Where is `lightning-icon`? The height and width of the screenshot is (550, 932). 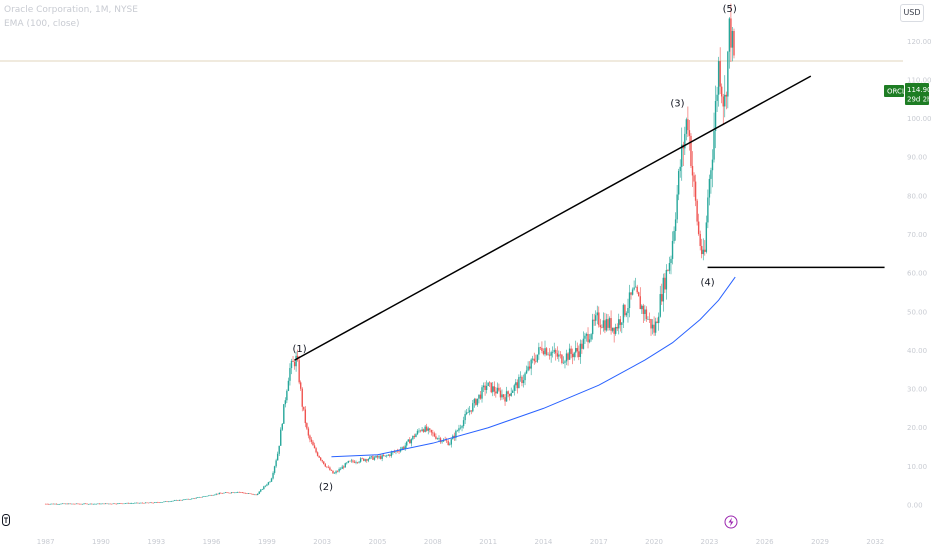
lightning-icon is located at coordinates (731, 522).